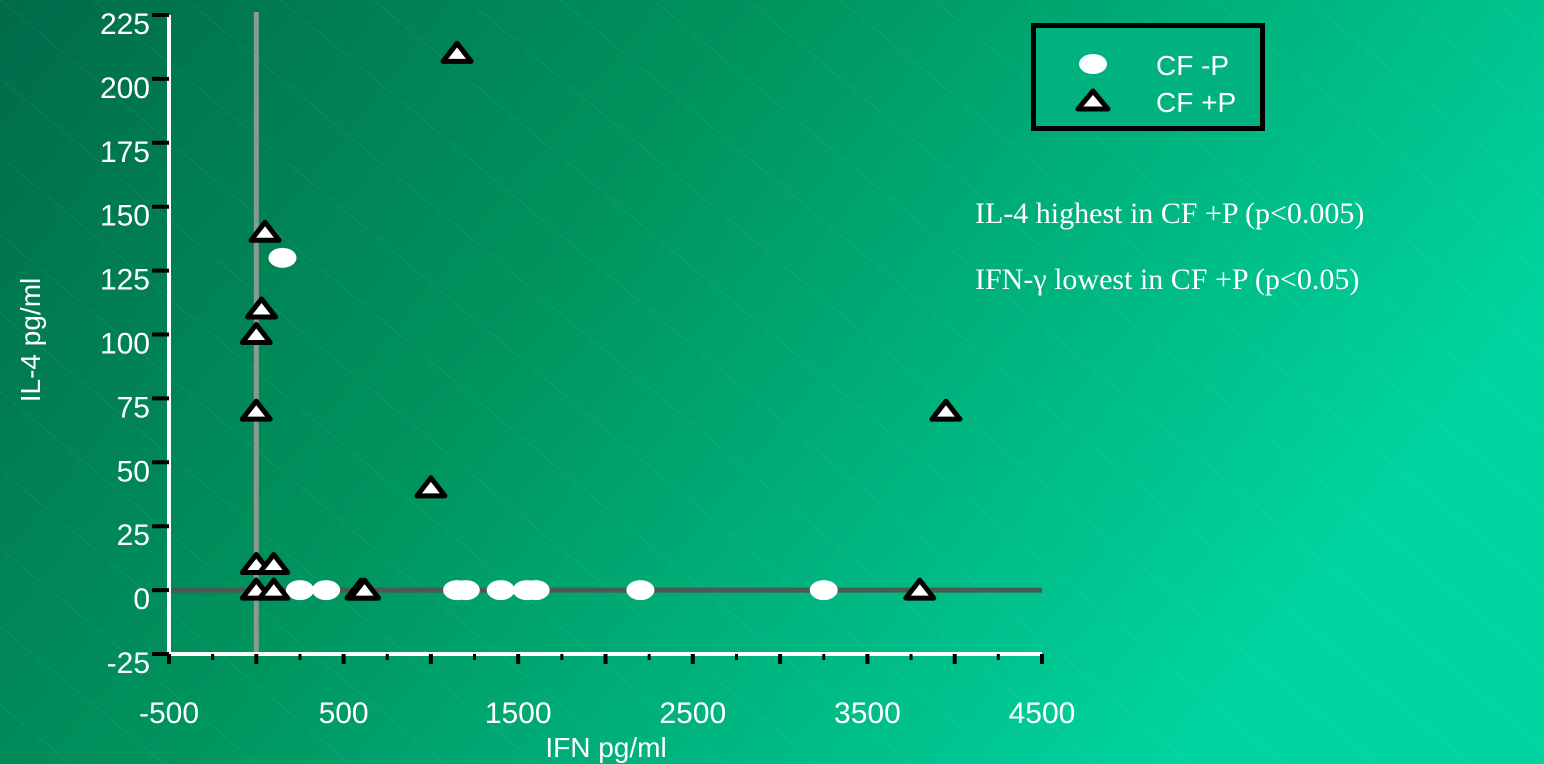  I want to click on annotation-ifn: IFN-γ lowest in CF +P (p<0.05), so click(1167, 279).